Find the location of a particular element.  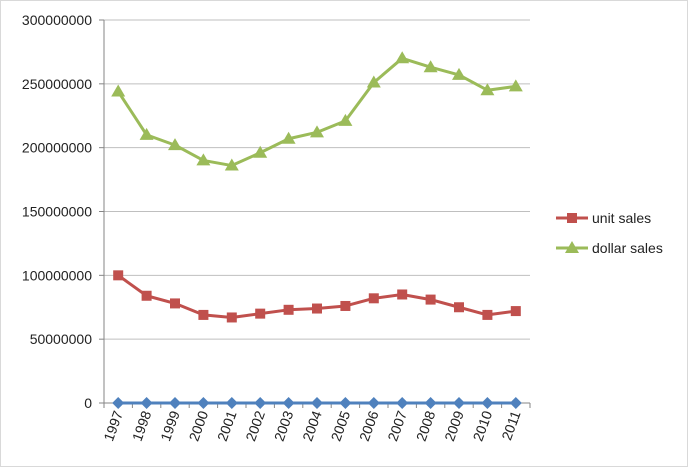

series-unit-sales is located at coordinates (317, 296).